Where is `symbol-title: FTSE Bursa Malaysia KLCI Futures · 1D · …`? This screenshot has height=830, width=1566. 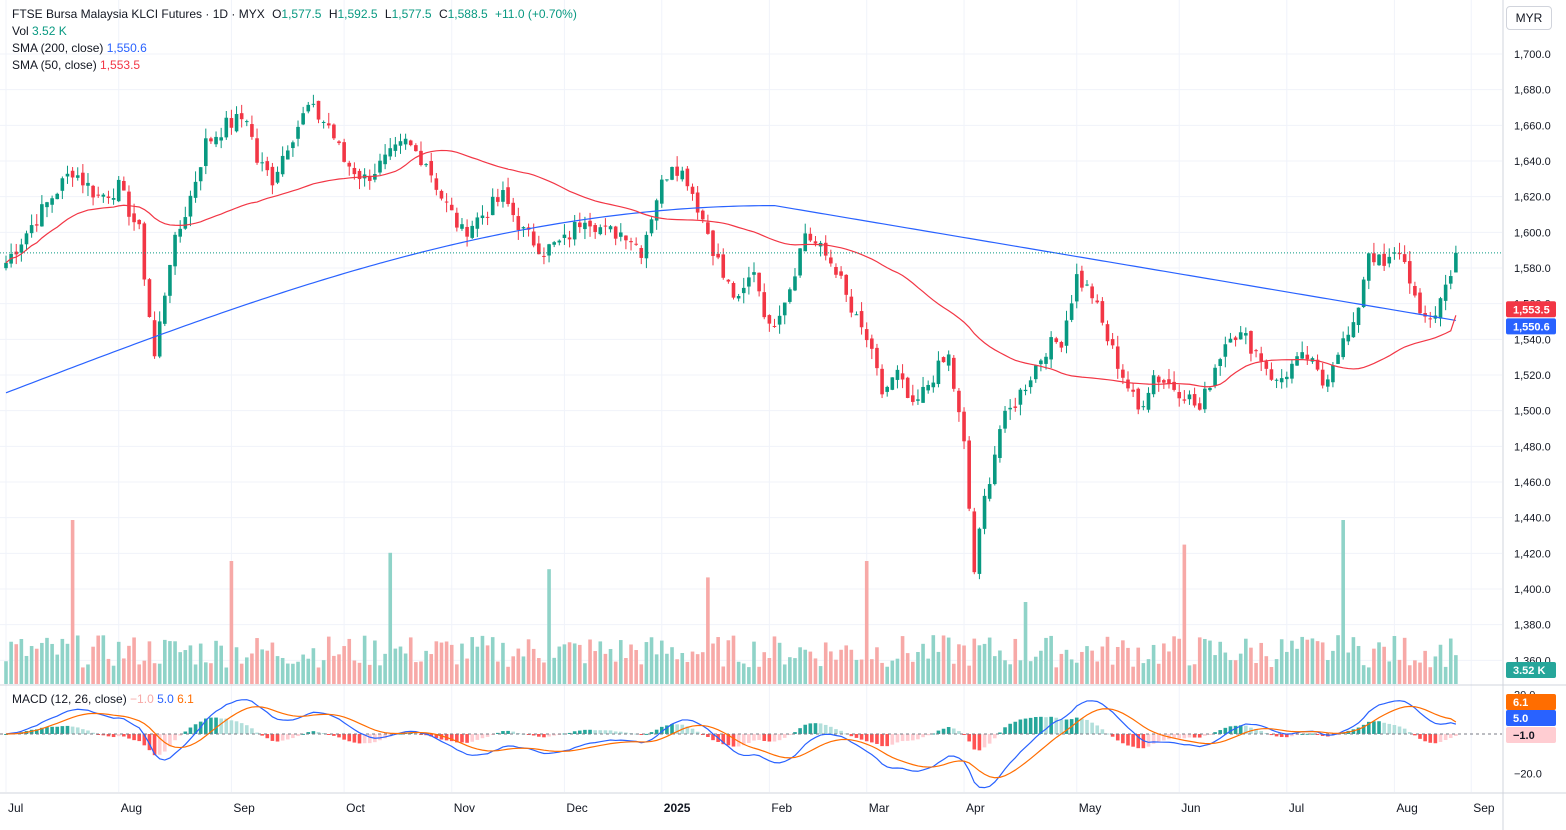 symbol-title: FTSE Bursa Malaysia KLCI Futures · 1D · … is located at coordinates (138, 14).